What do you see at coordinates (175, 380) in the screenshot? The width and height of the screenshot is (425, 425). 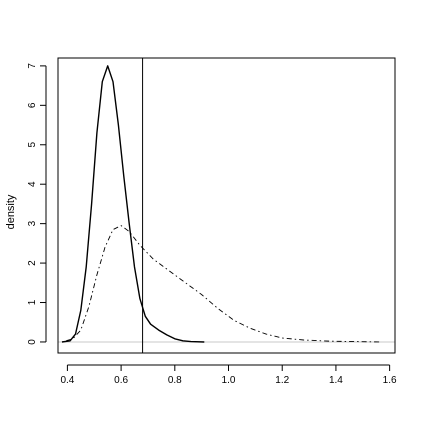 I see `x-tick-label: 0.8` at bounding box center [175, 380].